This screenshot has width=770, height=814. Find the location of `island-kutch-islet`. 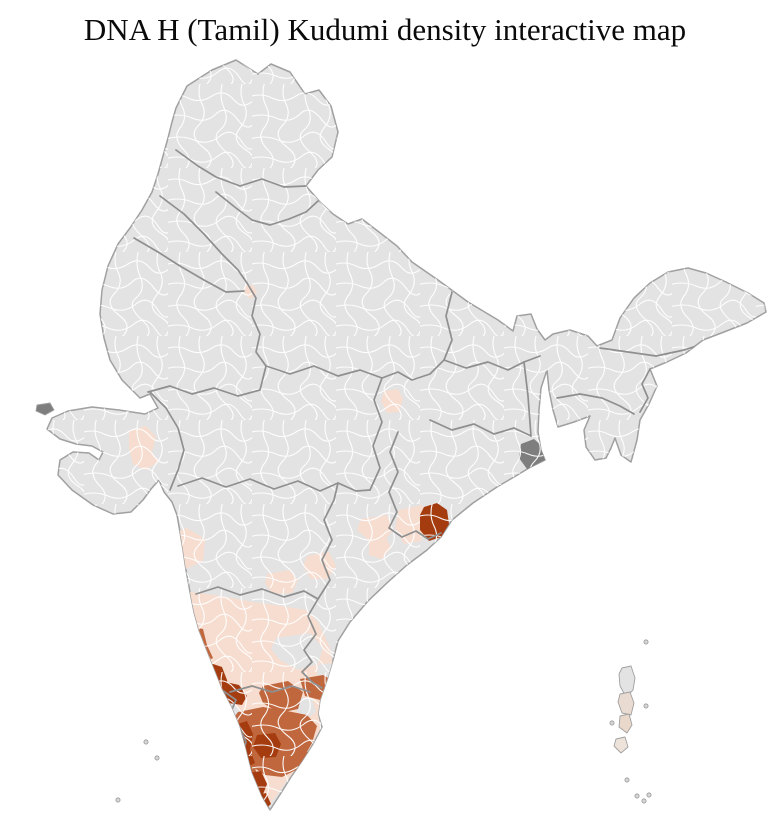

island-kutch-islet is located at coordinates (45, 409).